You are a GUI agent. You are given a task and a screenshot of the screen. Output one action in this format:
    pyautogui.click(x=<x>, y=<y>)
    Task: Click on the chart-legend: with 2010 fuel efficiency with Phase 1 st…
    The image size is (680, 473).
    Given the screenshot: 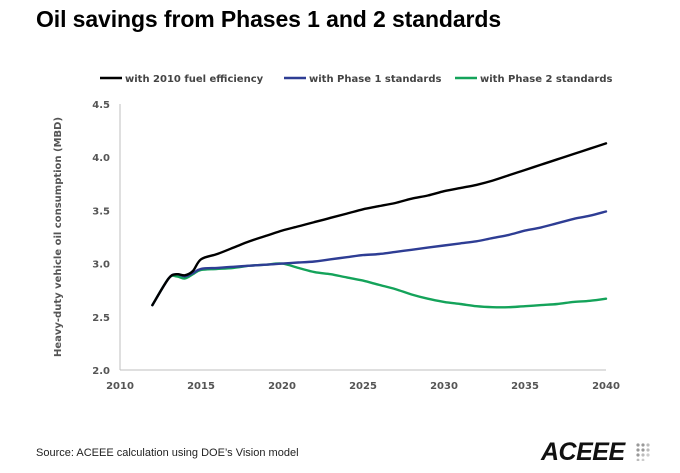 What is the action you would take?
    pyautogui.click(x=356, y=79)
    